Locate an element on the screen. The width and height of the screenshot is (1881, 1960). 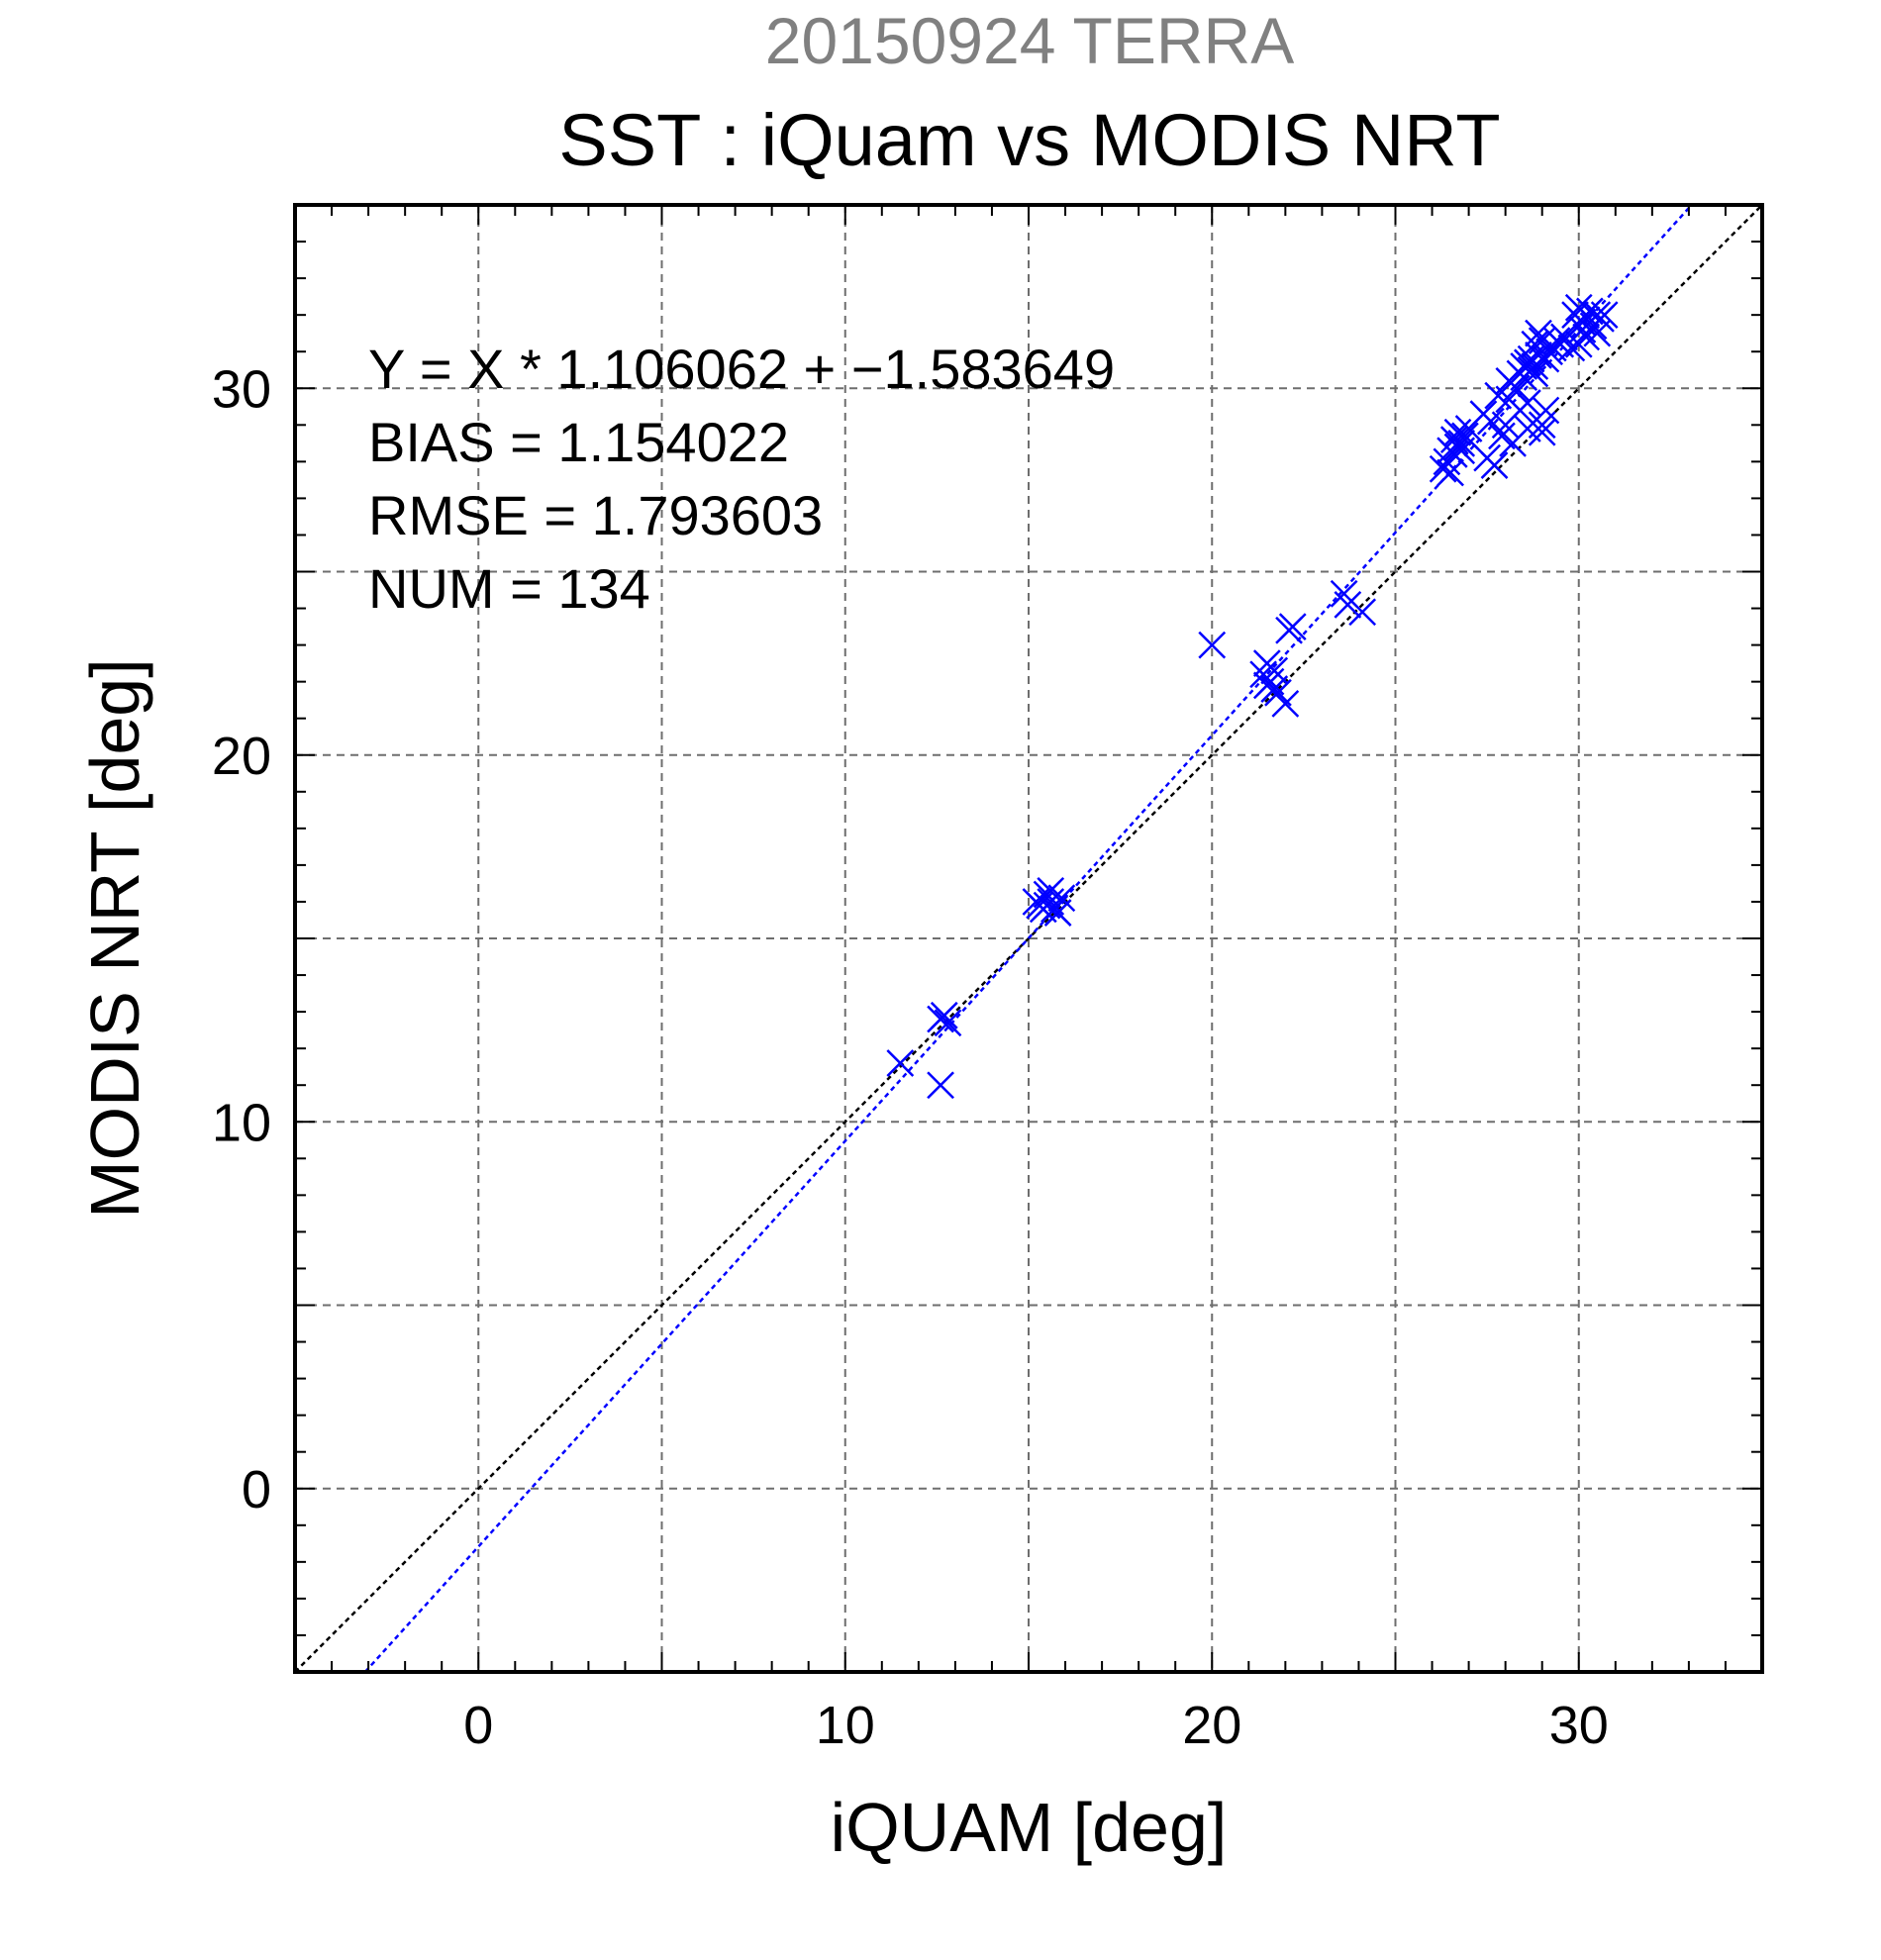
rmse-label: RMSE = 1.793603 is located at coordinates (595, 515).